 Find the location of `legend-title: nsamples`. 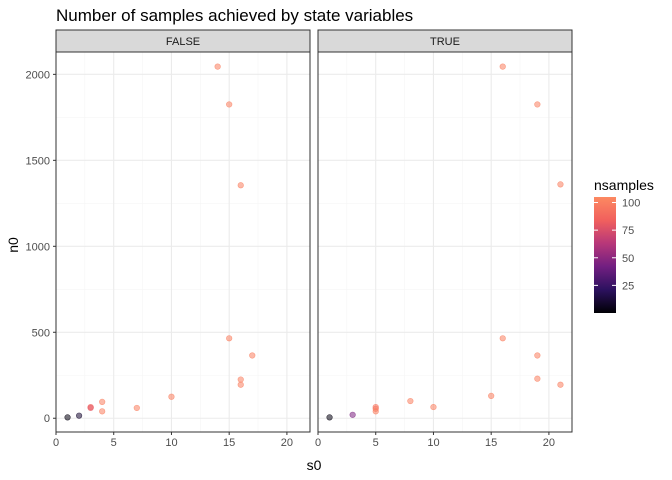

legend-title: nsamples is located at coordinates (624, 185).